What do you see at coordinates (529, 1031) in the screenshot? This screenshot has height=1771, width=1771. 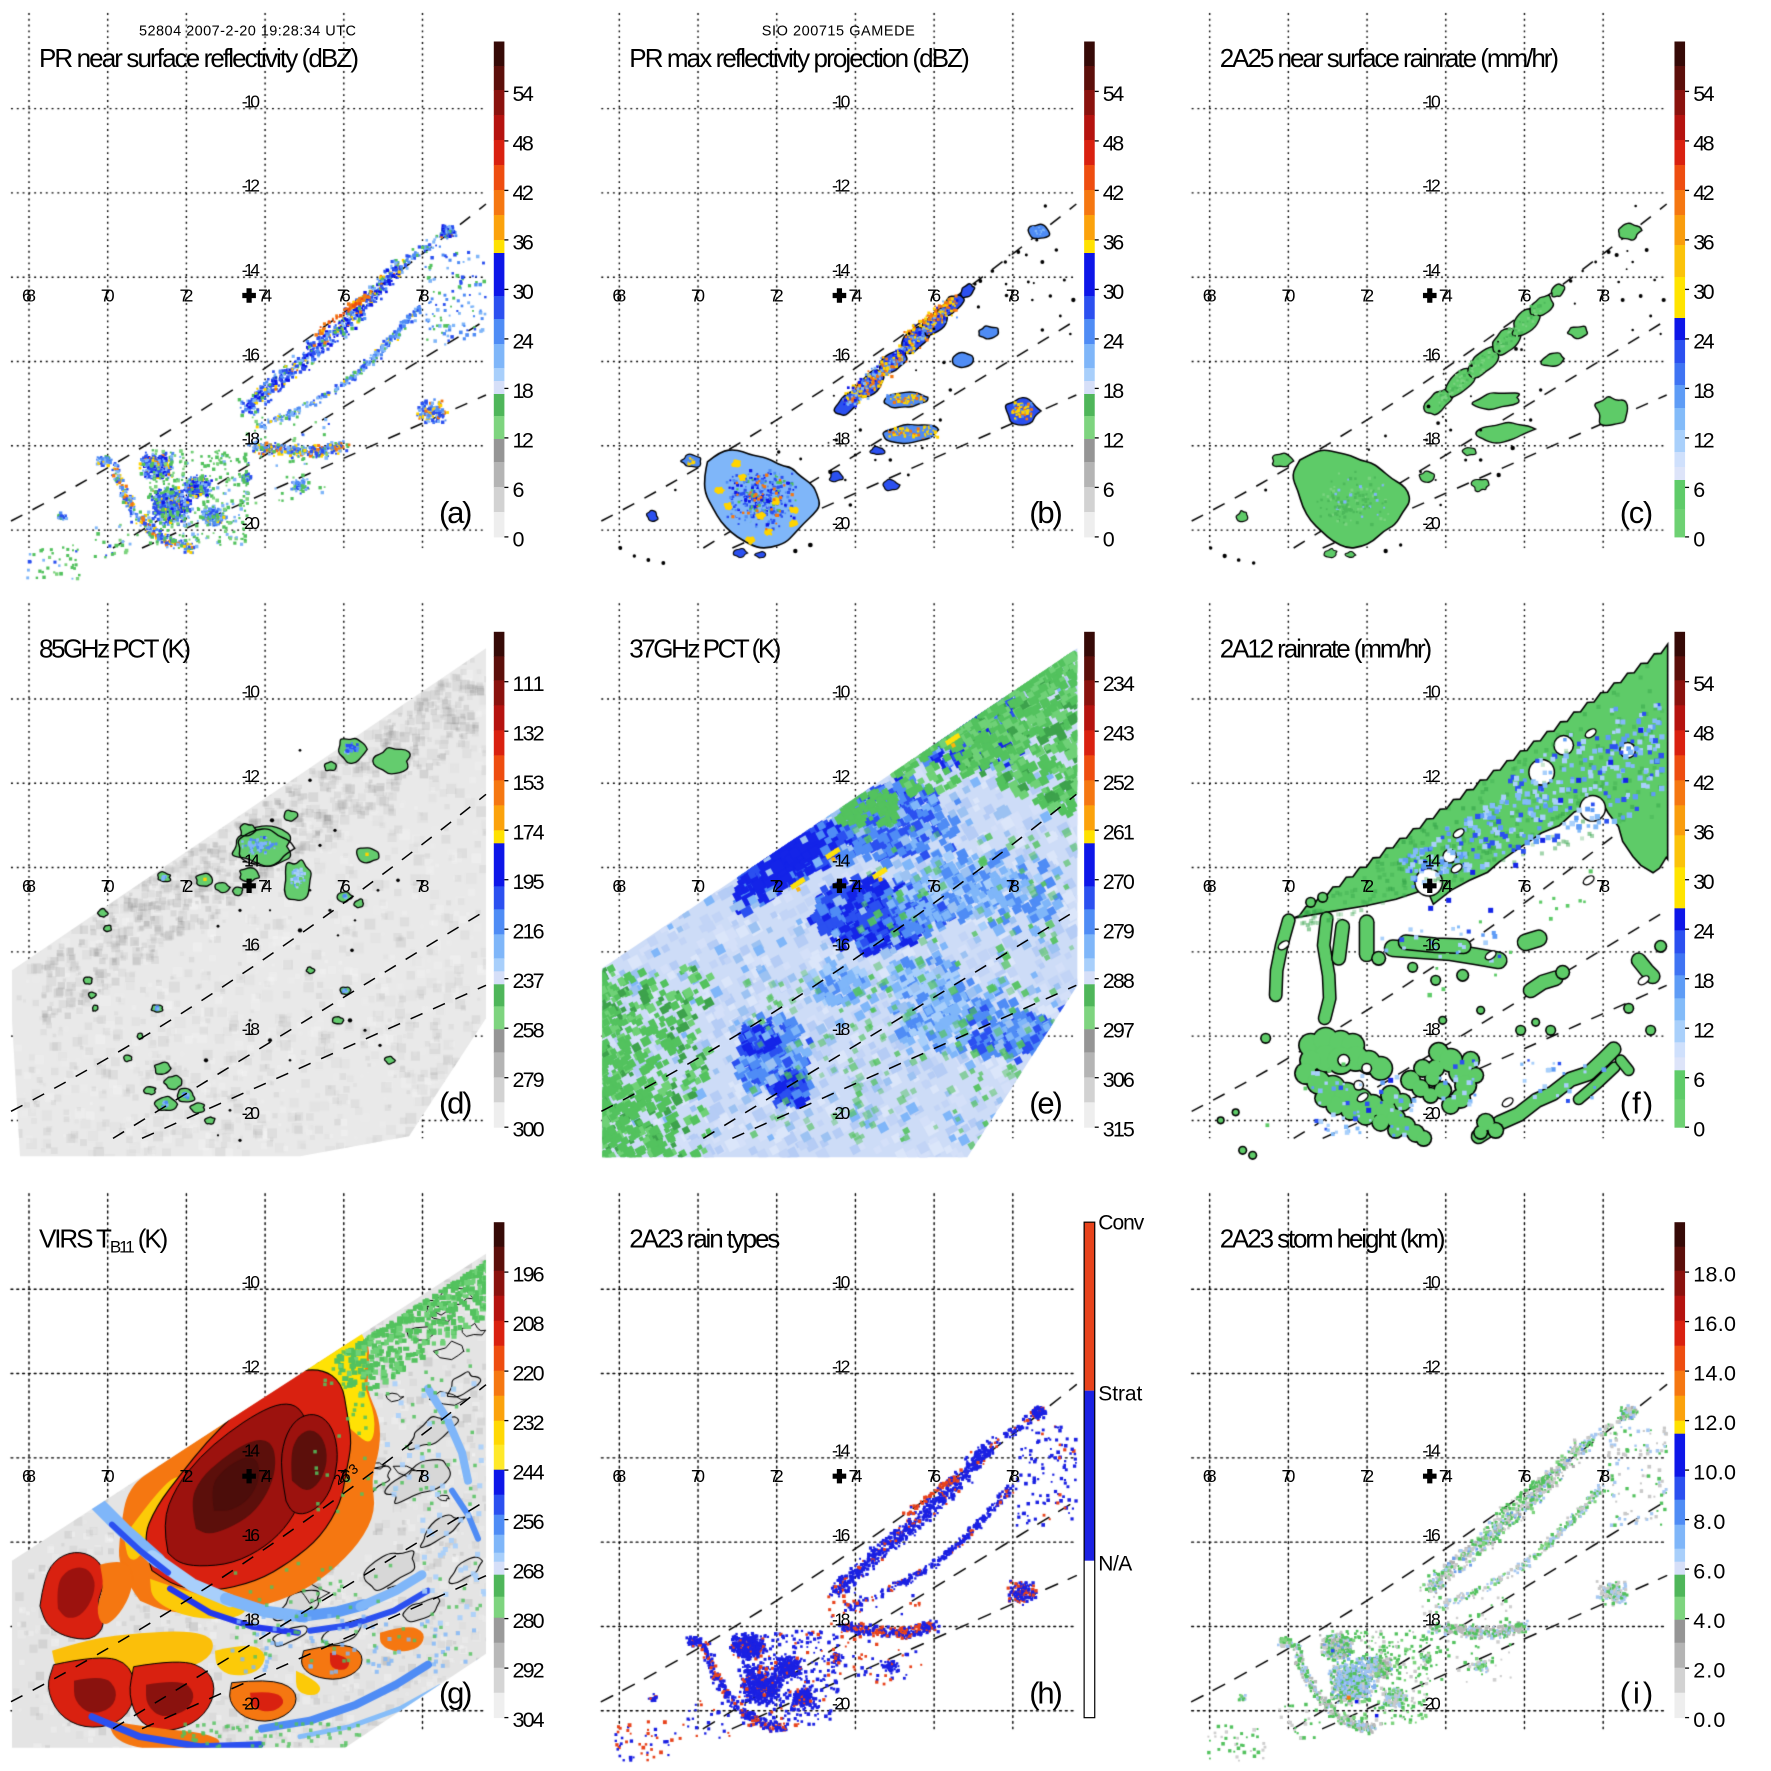 I see `svg-text: 258` at bounding box center [529, 1031].